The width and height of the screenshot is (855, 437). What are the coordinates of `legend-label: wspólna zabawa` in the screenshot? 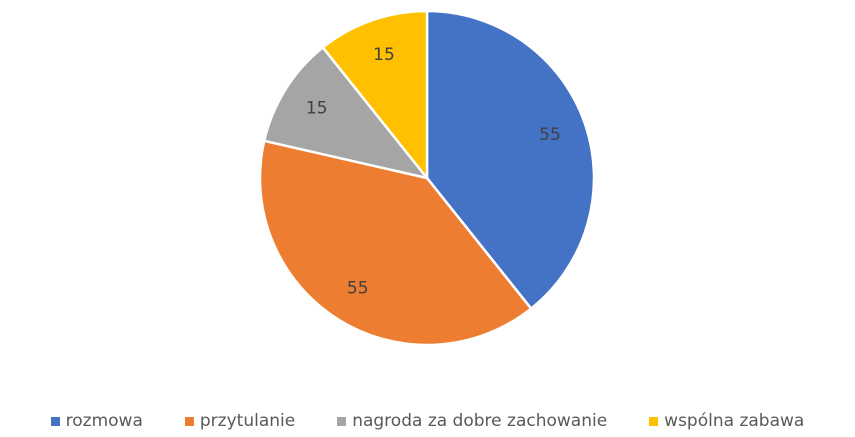 It's located at (734, 421).